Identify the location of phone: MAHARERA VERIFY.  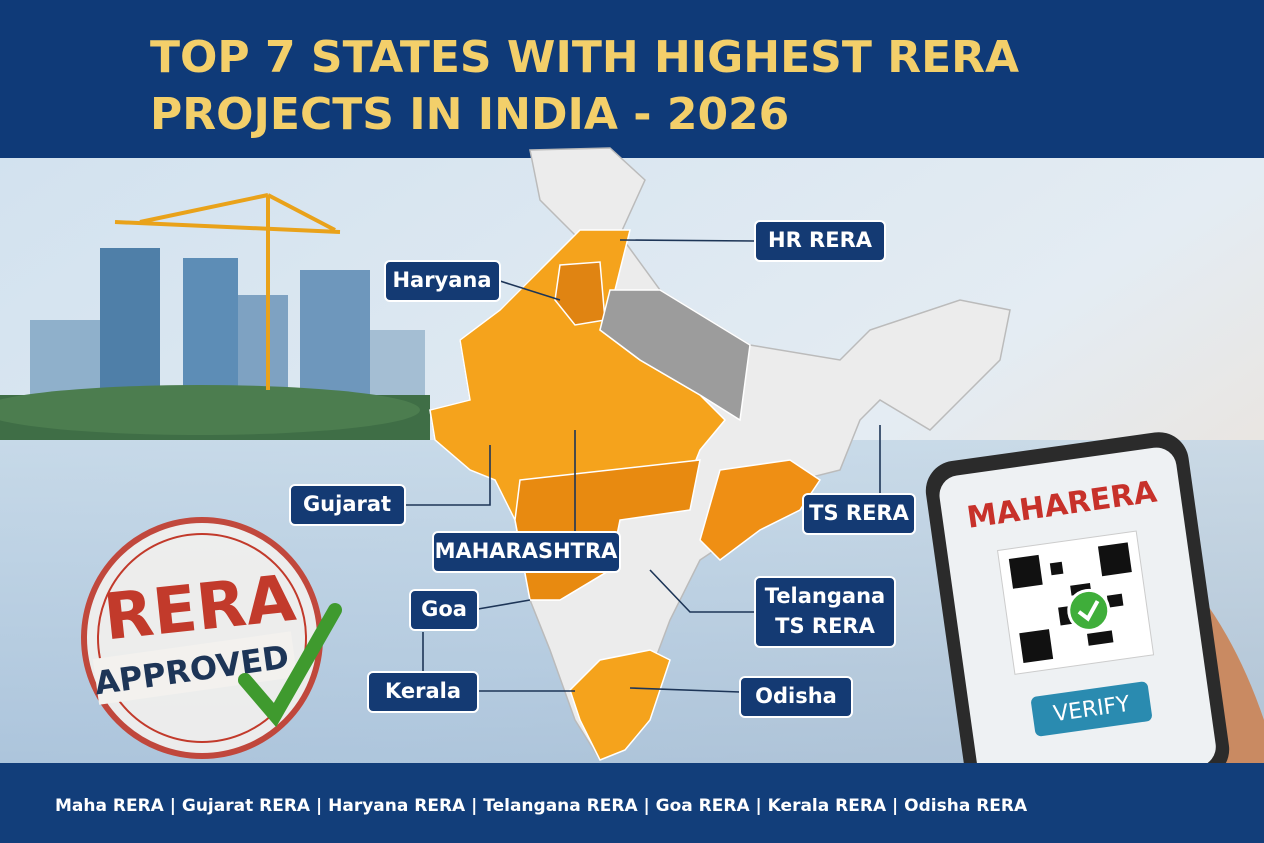
(1077, 620).